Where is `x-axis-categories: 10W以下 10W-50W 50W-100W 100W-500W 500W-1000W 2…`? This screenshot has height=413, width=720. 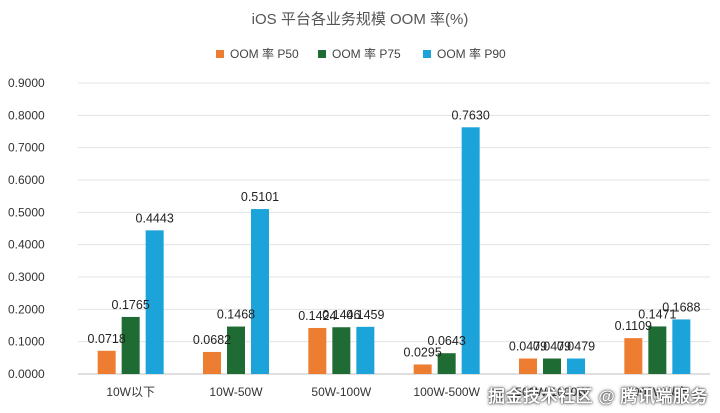 x-axis-categories: 10W以下 10W-50W 50W-100W 100W-500W 500W-1000W 2… is located at coordinates (397, 392).